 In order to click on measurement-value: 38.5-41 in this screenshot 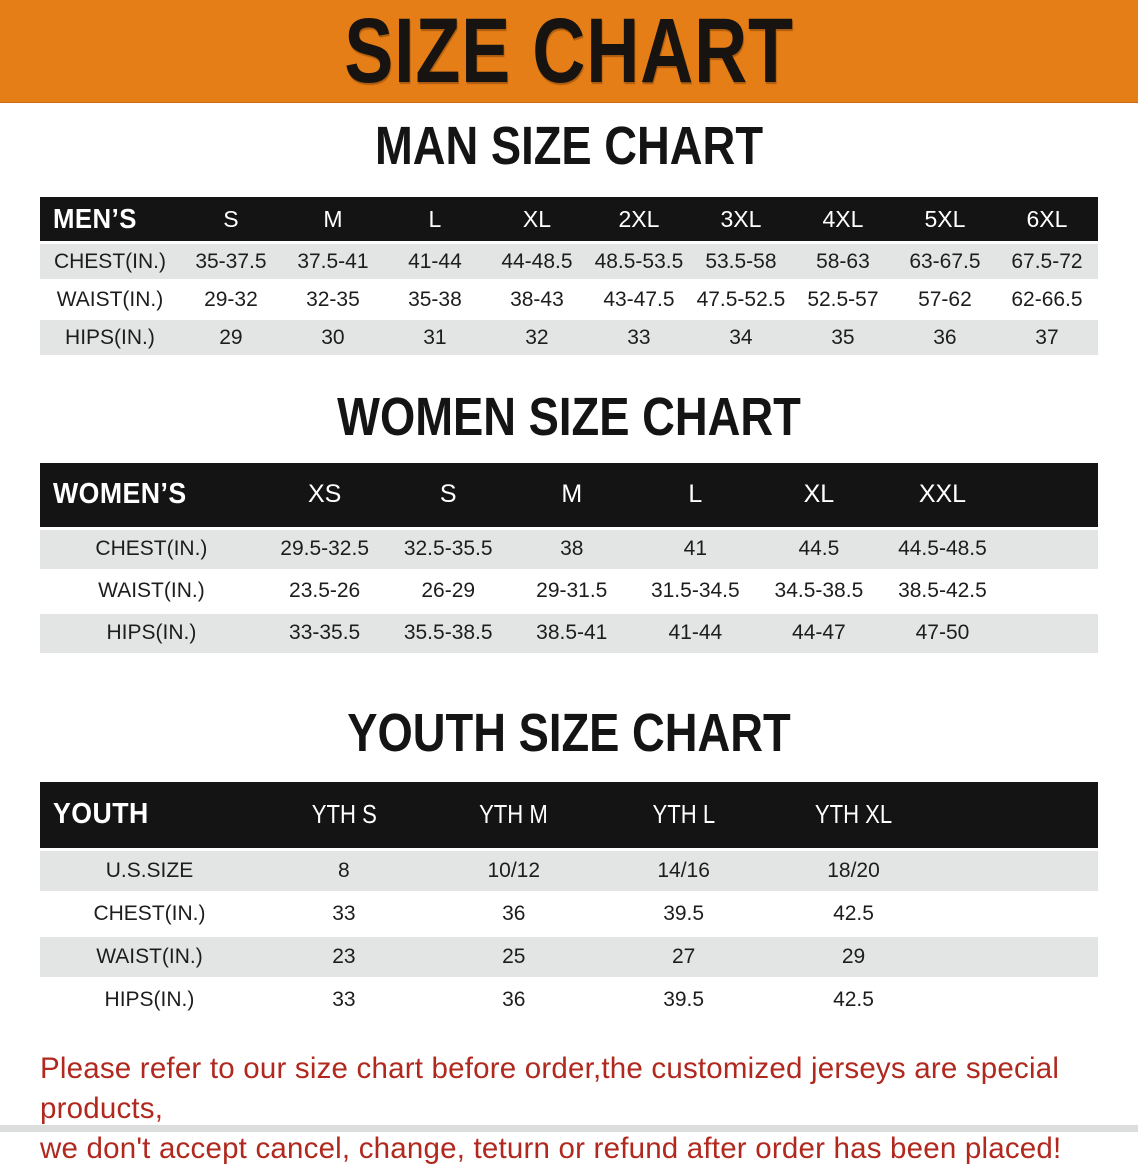, I will do `click(571, 633)`.